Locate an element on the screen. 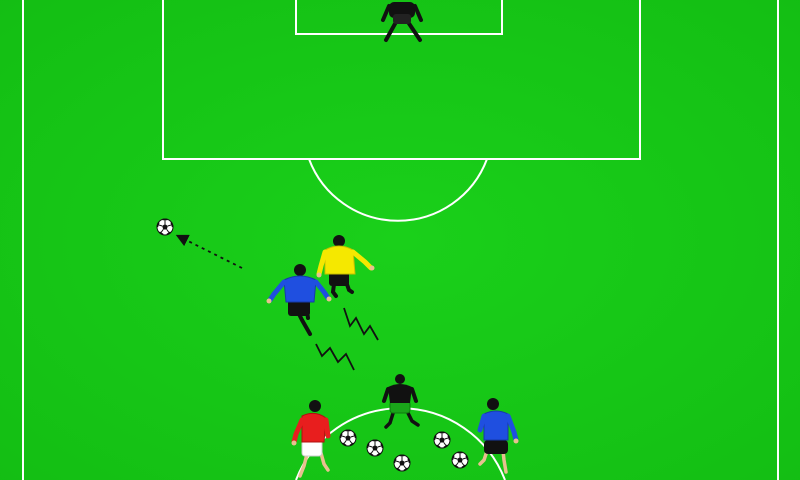 The width and height of the screenshot is (800, 480). player-server-red is located at coordinates (311, 439).